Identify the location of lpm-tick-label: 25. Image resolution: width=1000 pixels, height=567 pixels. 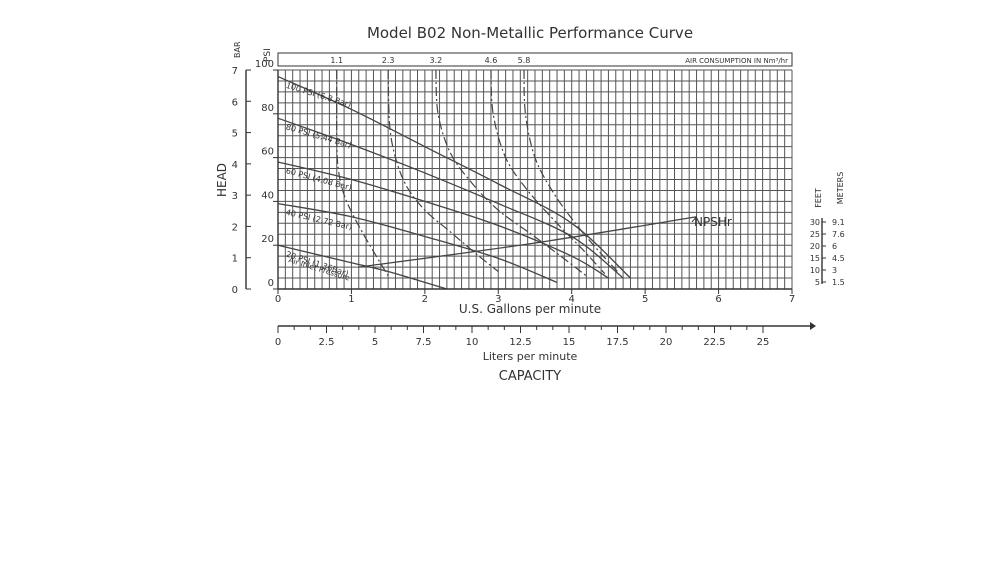
(763, 342).